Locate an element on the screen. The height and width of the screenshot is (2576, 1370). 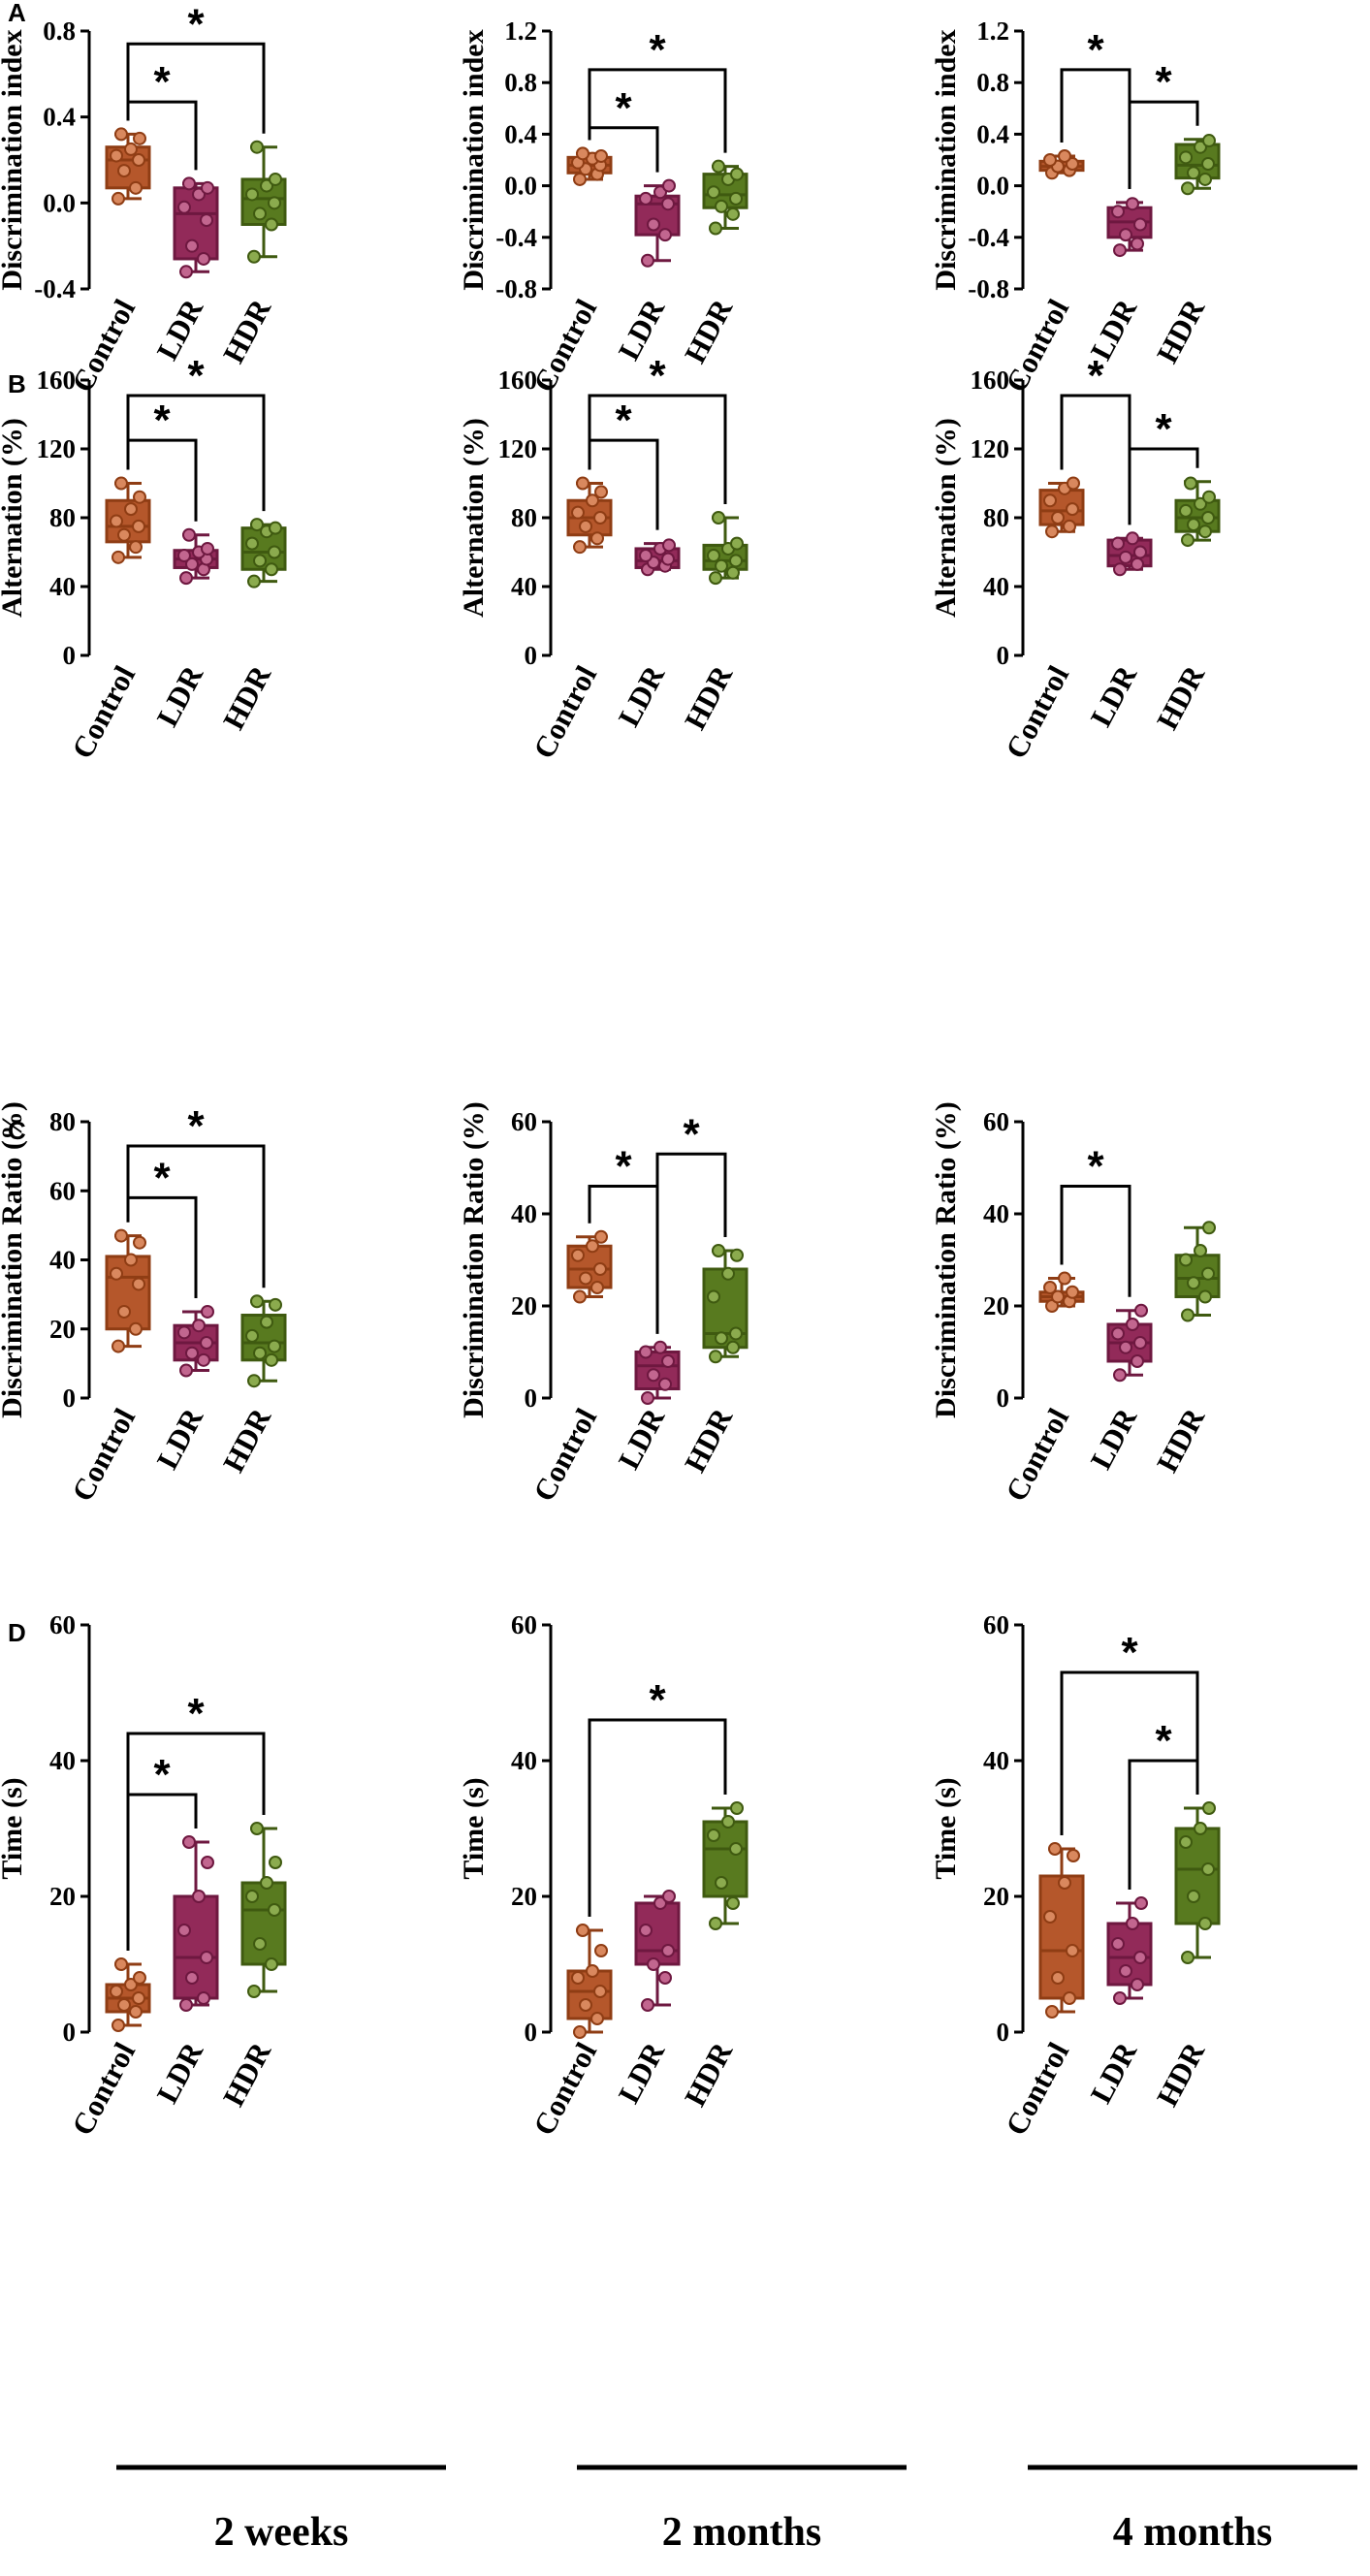
y-tick-label: 1.2 is located at coordinates (992, 31).